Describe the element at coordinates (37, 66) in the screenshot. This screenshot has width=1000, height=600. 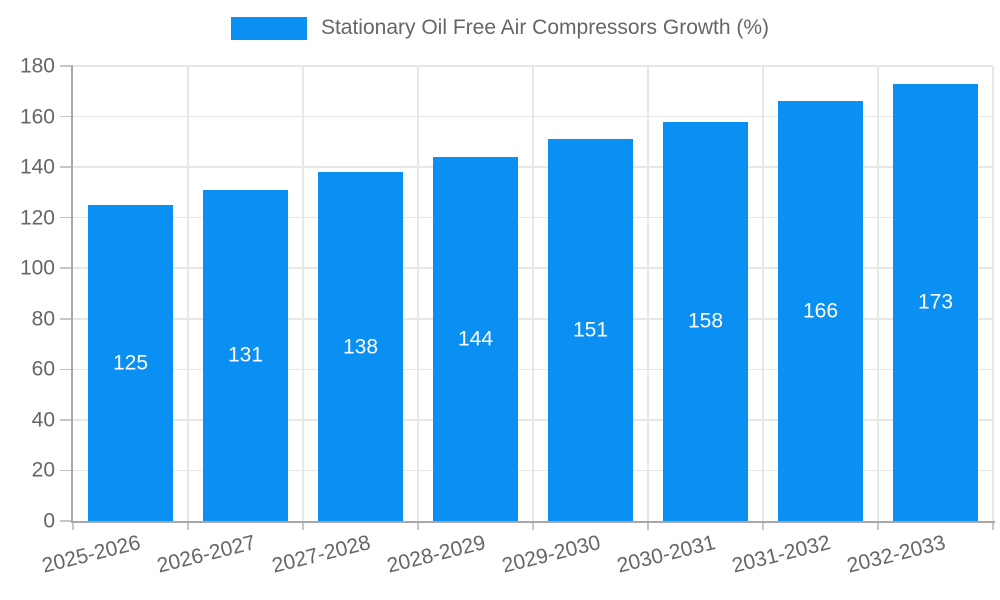
I see `y-axis-tick-label: 180` at that location.